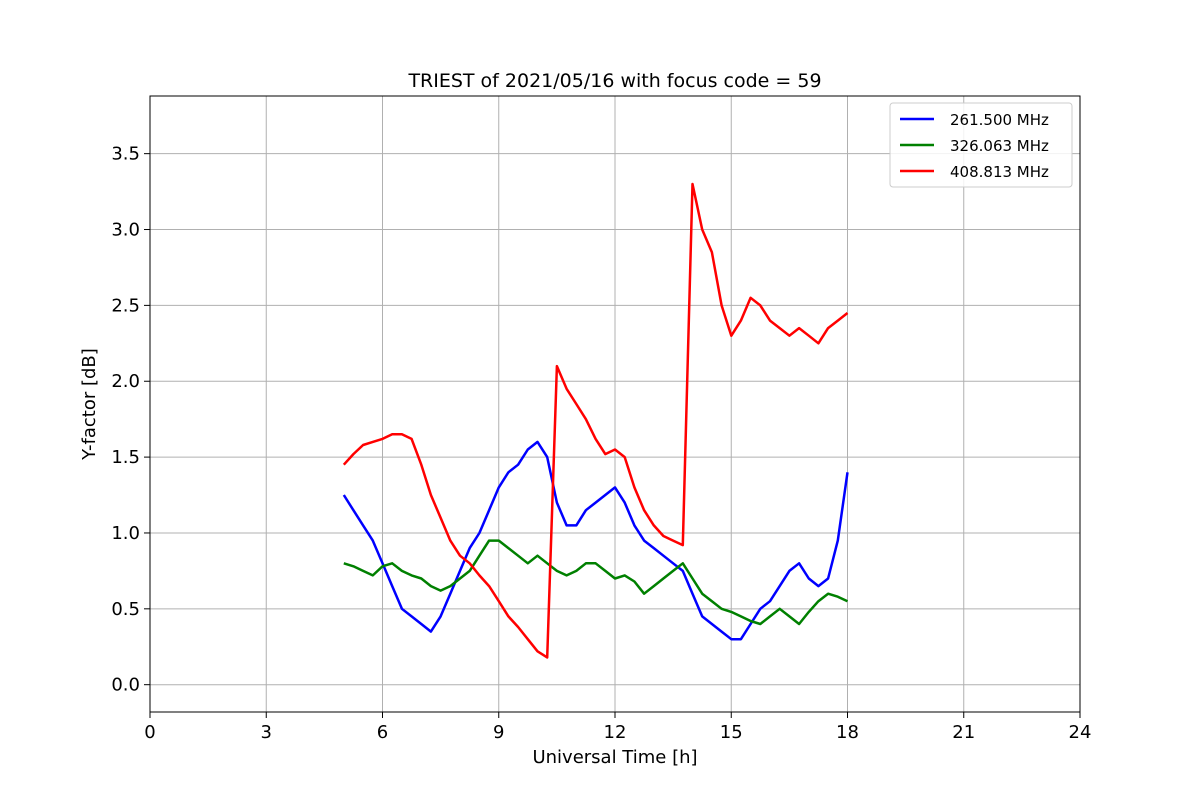 The width and height of the screenshot is (1200, 800). I want to click on x-tick-label: 21, so click(963, 732).